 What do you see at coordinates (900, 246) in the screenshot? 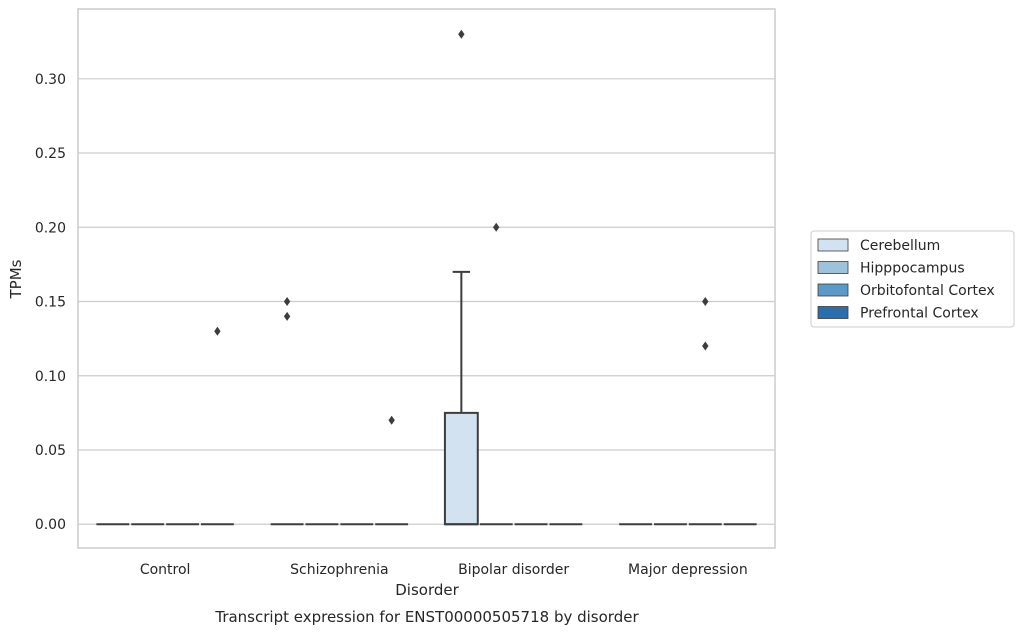
I see `legend-label: Cerebellum` at bounding box center [900, 246].